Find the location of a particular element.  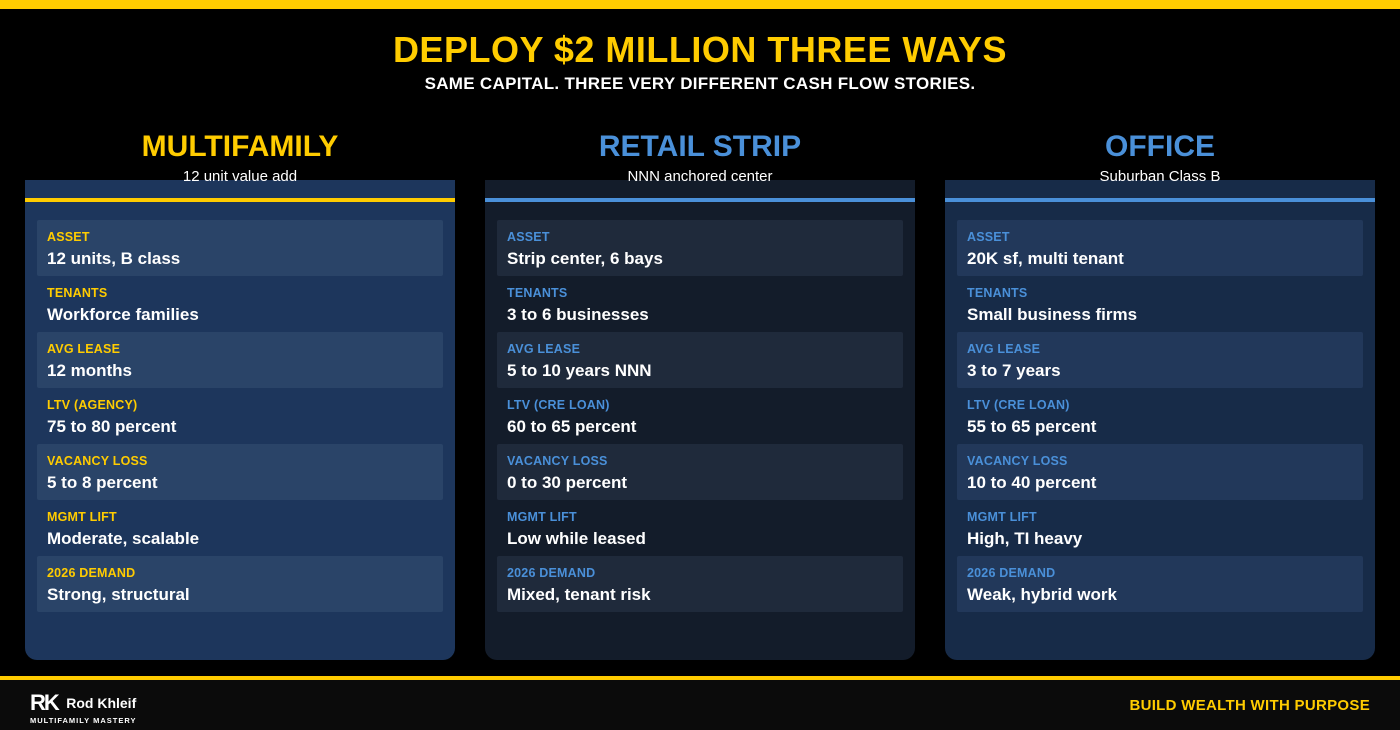

attribute-value: 5 to 10 years NNN is located at coordinates (579, 370).